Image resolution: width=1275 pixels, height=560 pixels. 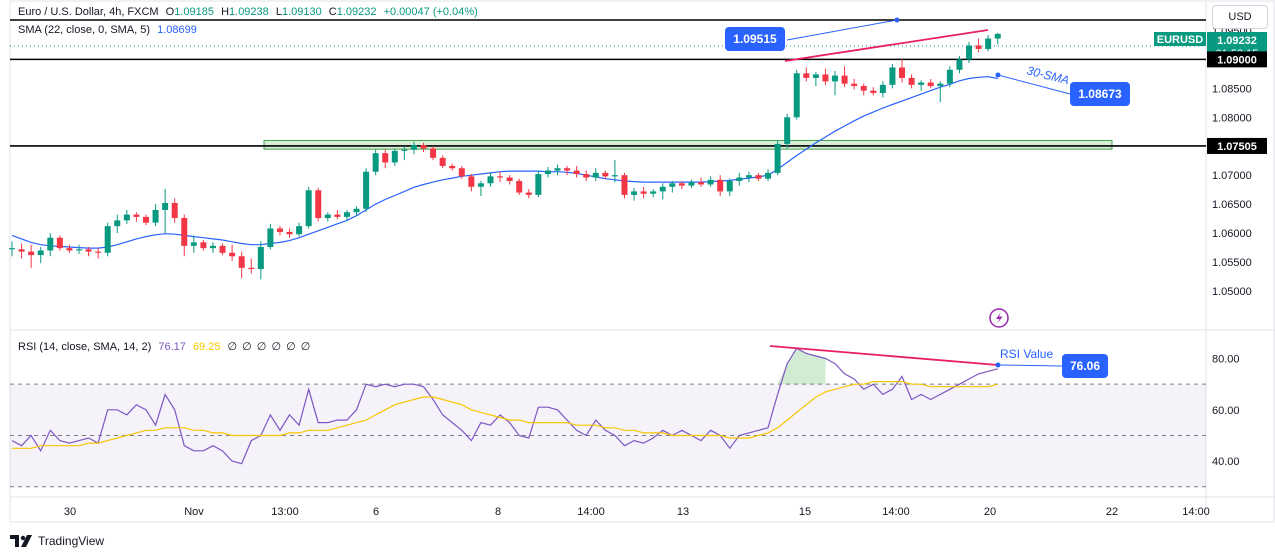 What do you see at coordinates (1240, 17) in the screenshot?
I see `currency-button: USD` at bounding box center [1240, 17].